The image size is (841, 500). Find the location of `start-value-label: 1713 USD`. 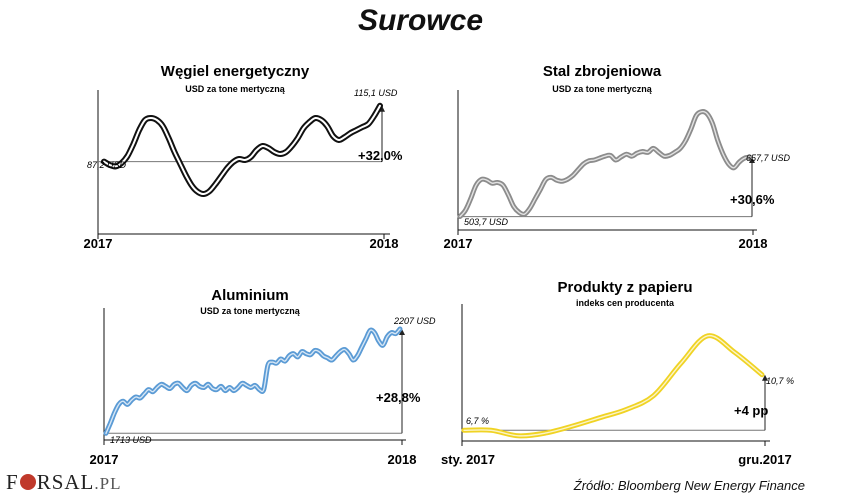

start-value-label: 1713 USD is located at coordinates (131, 440).